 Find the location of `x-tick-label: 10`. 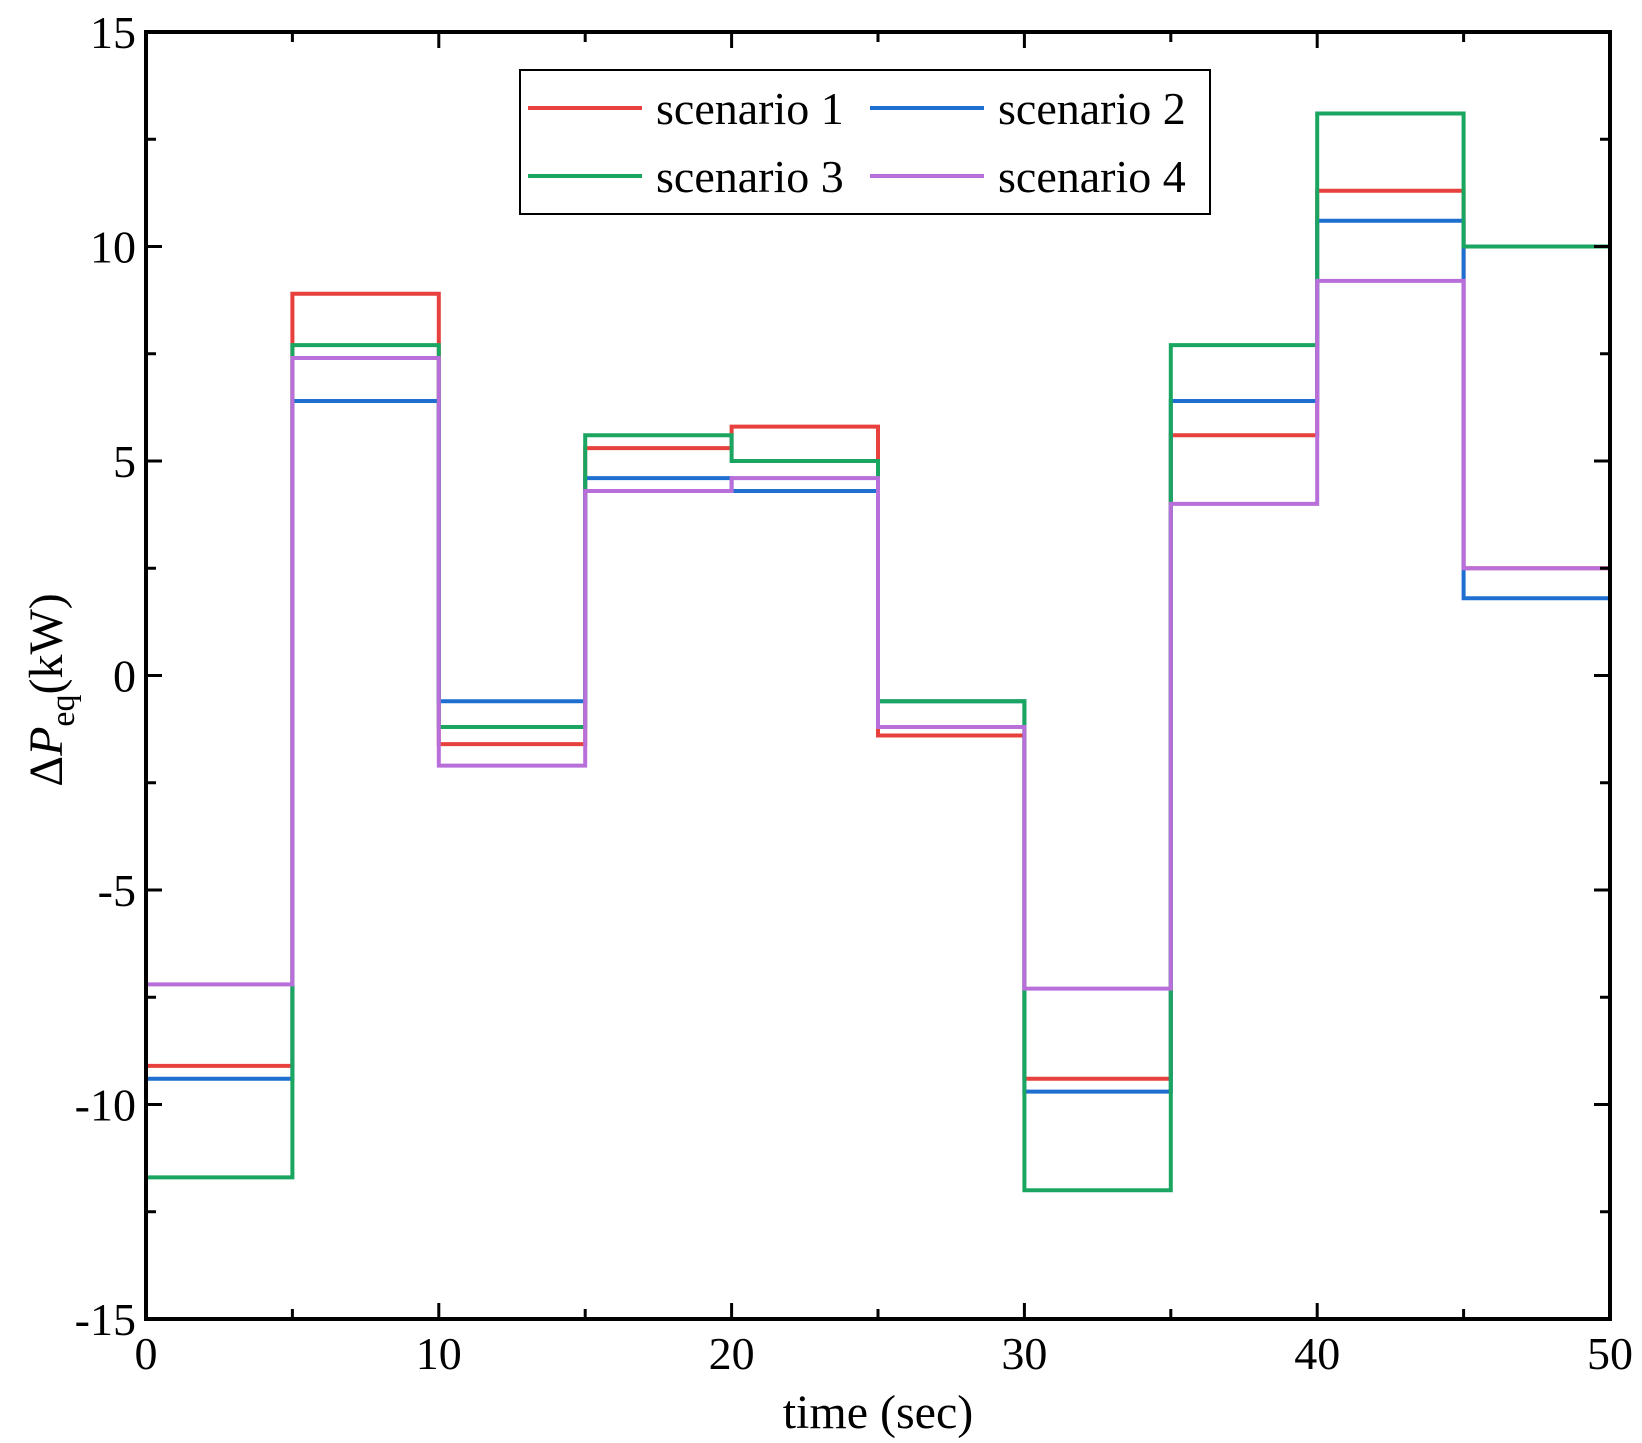

x-tick-label: 10 is located at coordinates (439, 1353).